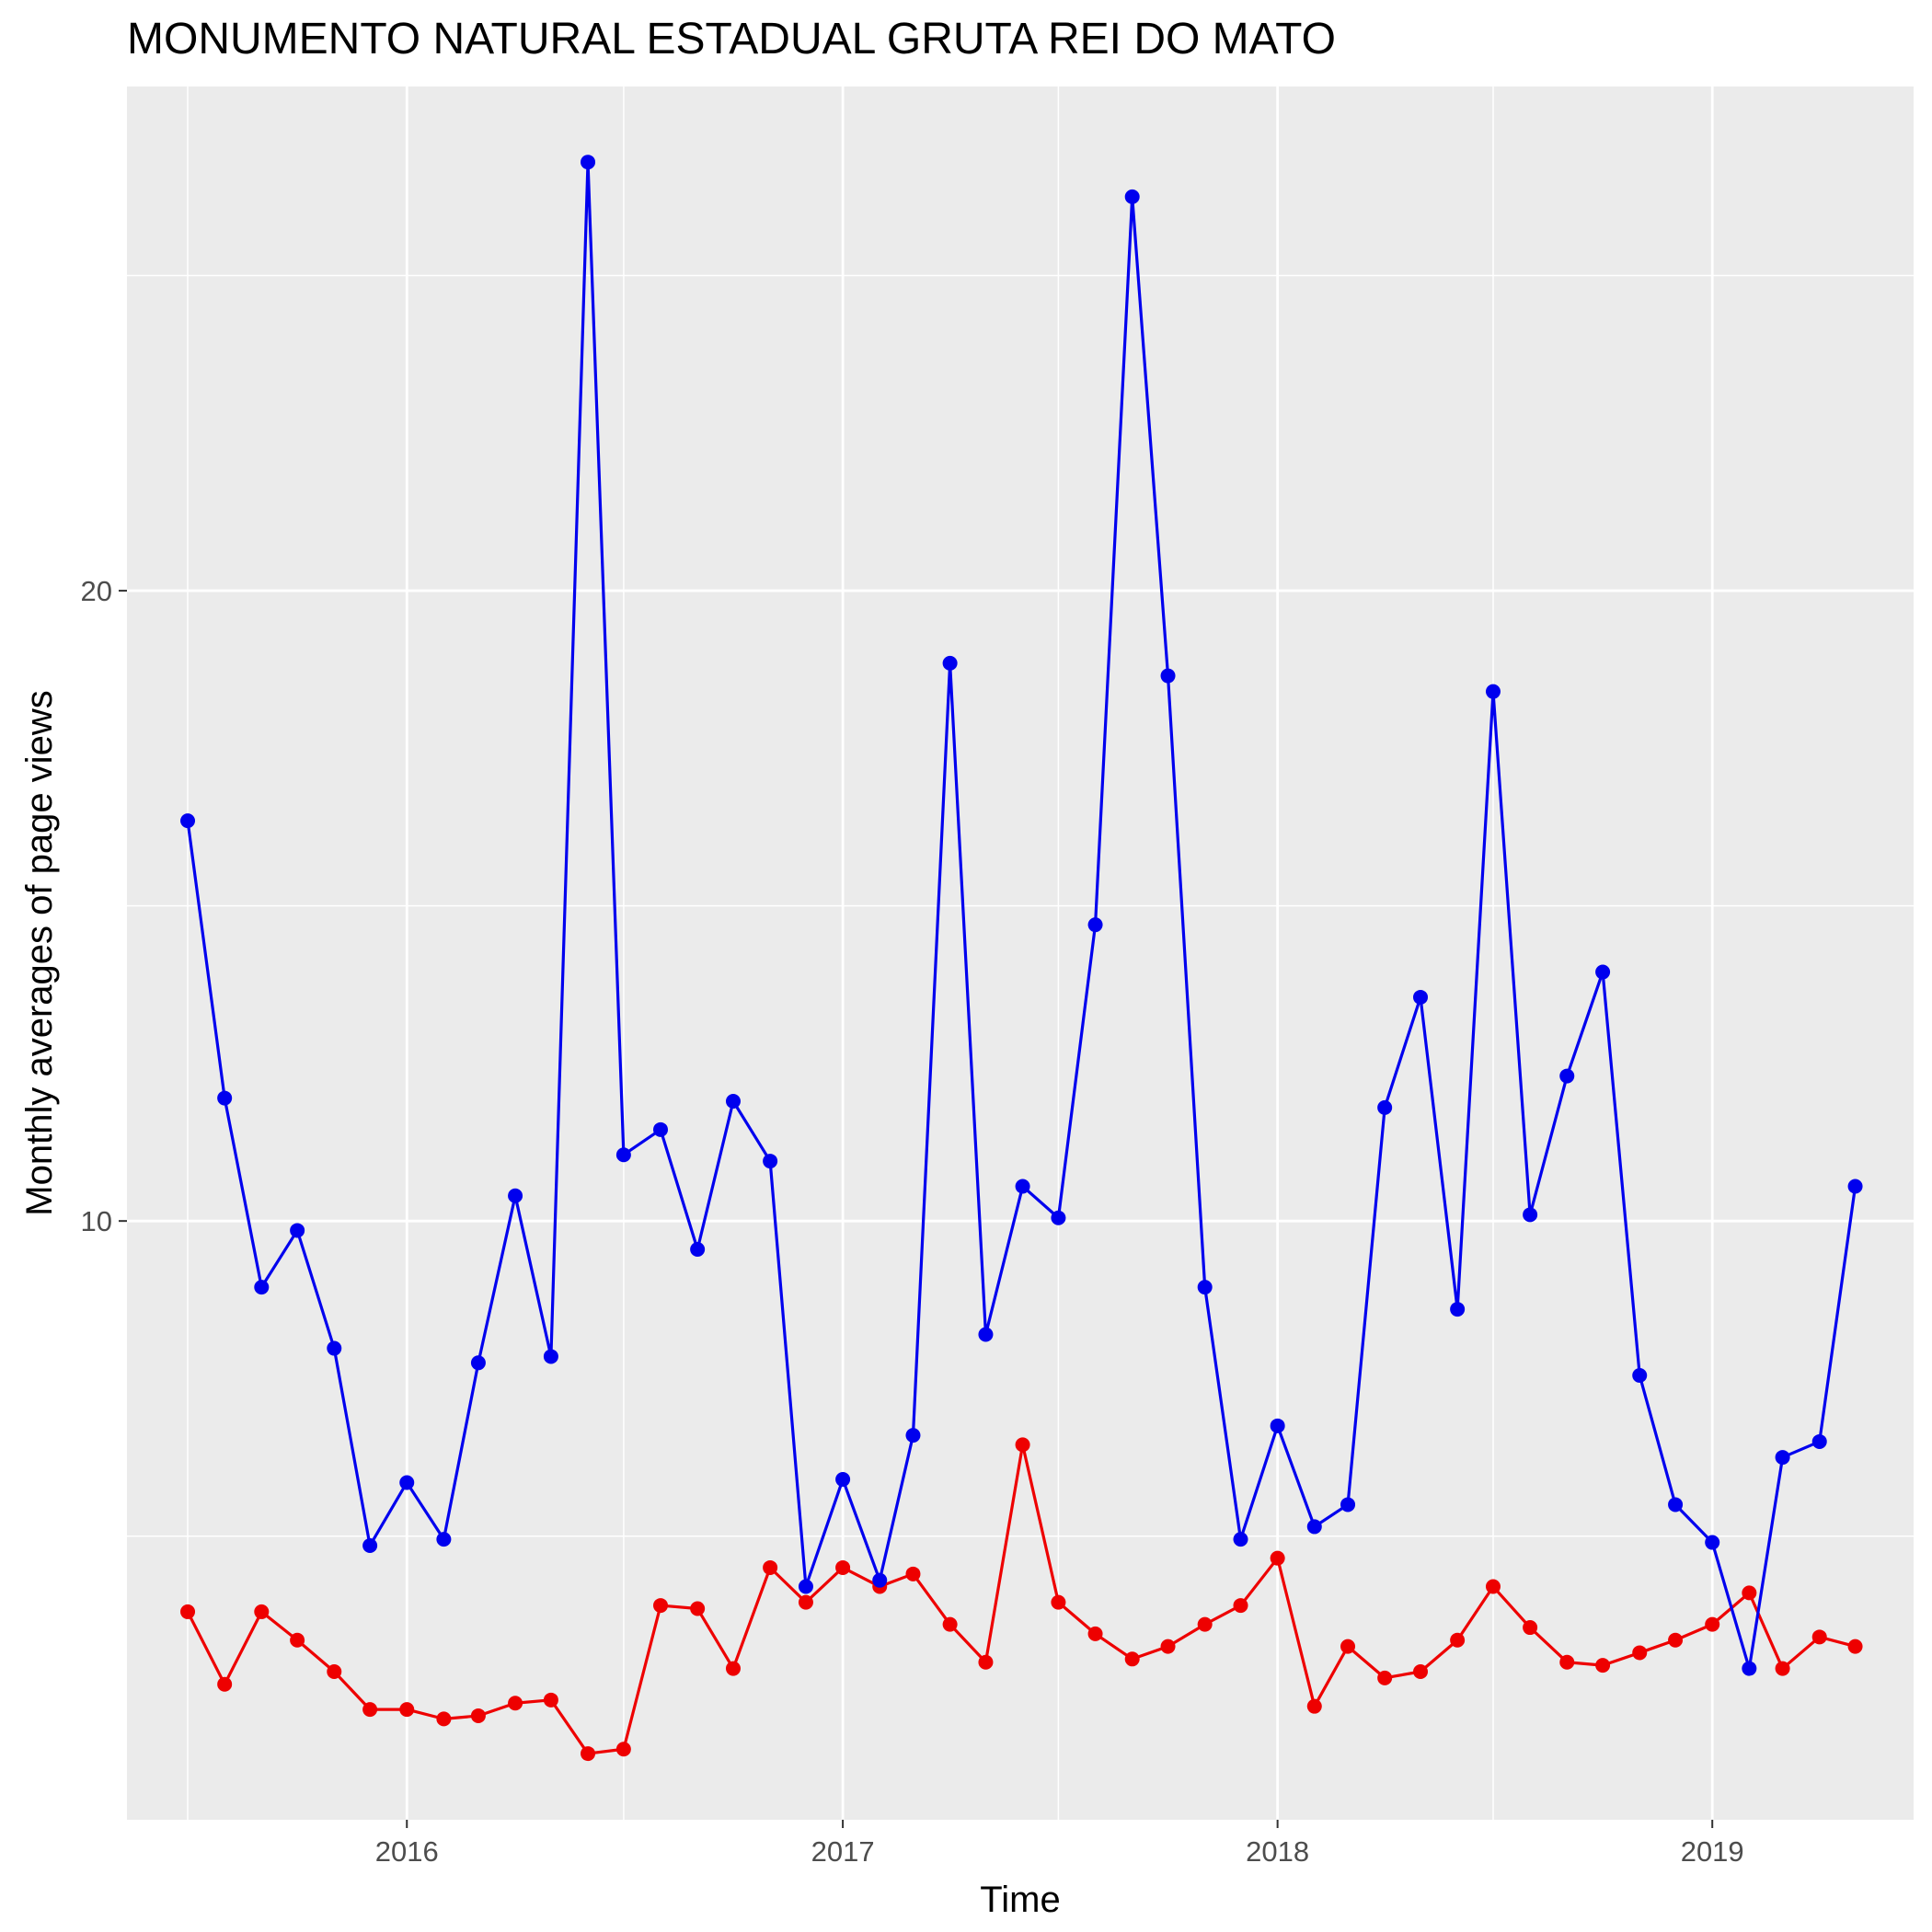 The height and width of the screenshot is (1932, 1932). Describe the element at coordinates (39, 952) in the screenshot. I see `y-axis-title: Monthly averages of page views` at that location.